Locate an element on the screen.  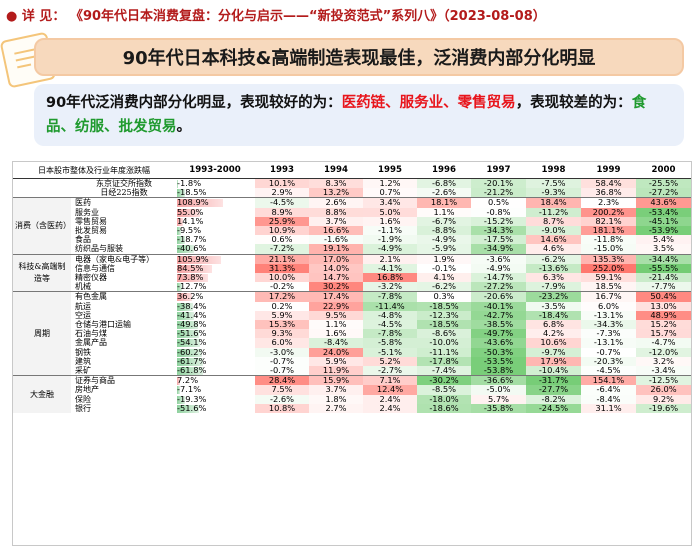
cell-value: 50.4% is located at coordinates (663, 296).